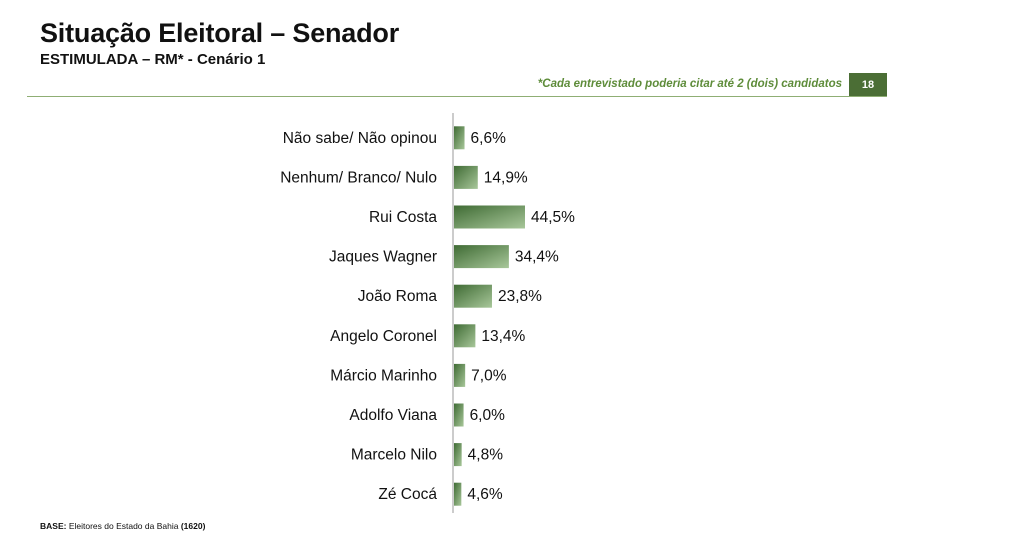 This screenshot has width=1024, height=543. What do you see at coordinates (488, 415) in the screenshot?
I see `value-label: 6,0%` at bounding box center [488, 415].